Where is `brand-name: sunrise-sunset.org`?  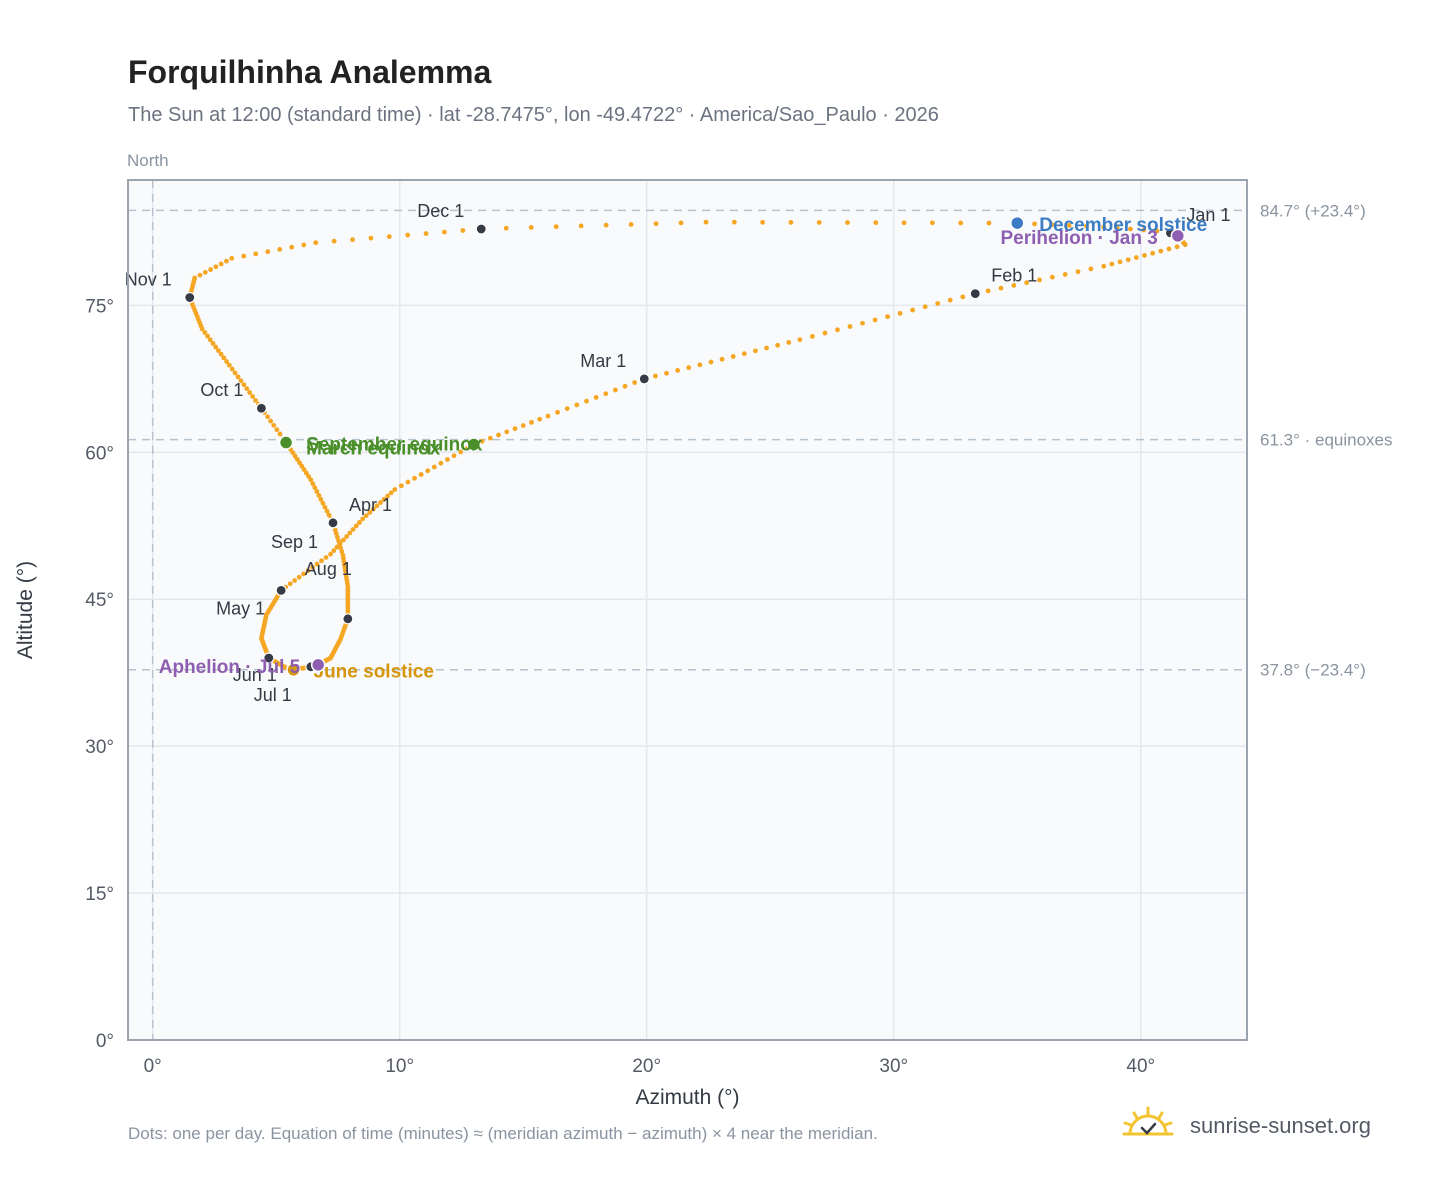
brand-name: sunrise-sunset.org is located at coordinates (1280, 1125).